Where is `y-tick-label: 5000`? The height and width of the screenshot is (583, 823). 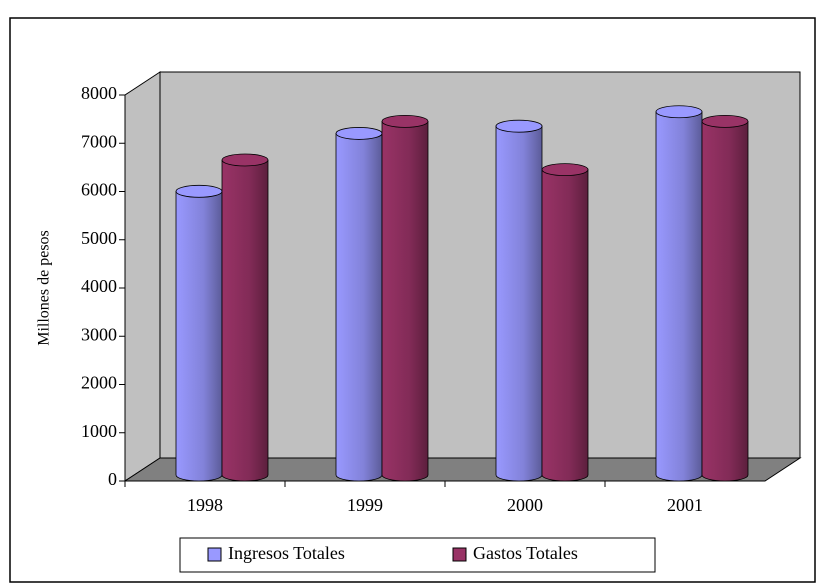
y-tick-label: 5000 is located at coordinates (99, 238).